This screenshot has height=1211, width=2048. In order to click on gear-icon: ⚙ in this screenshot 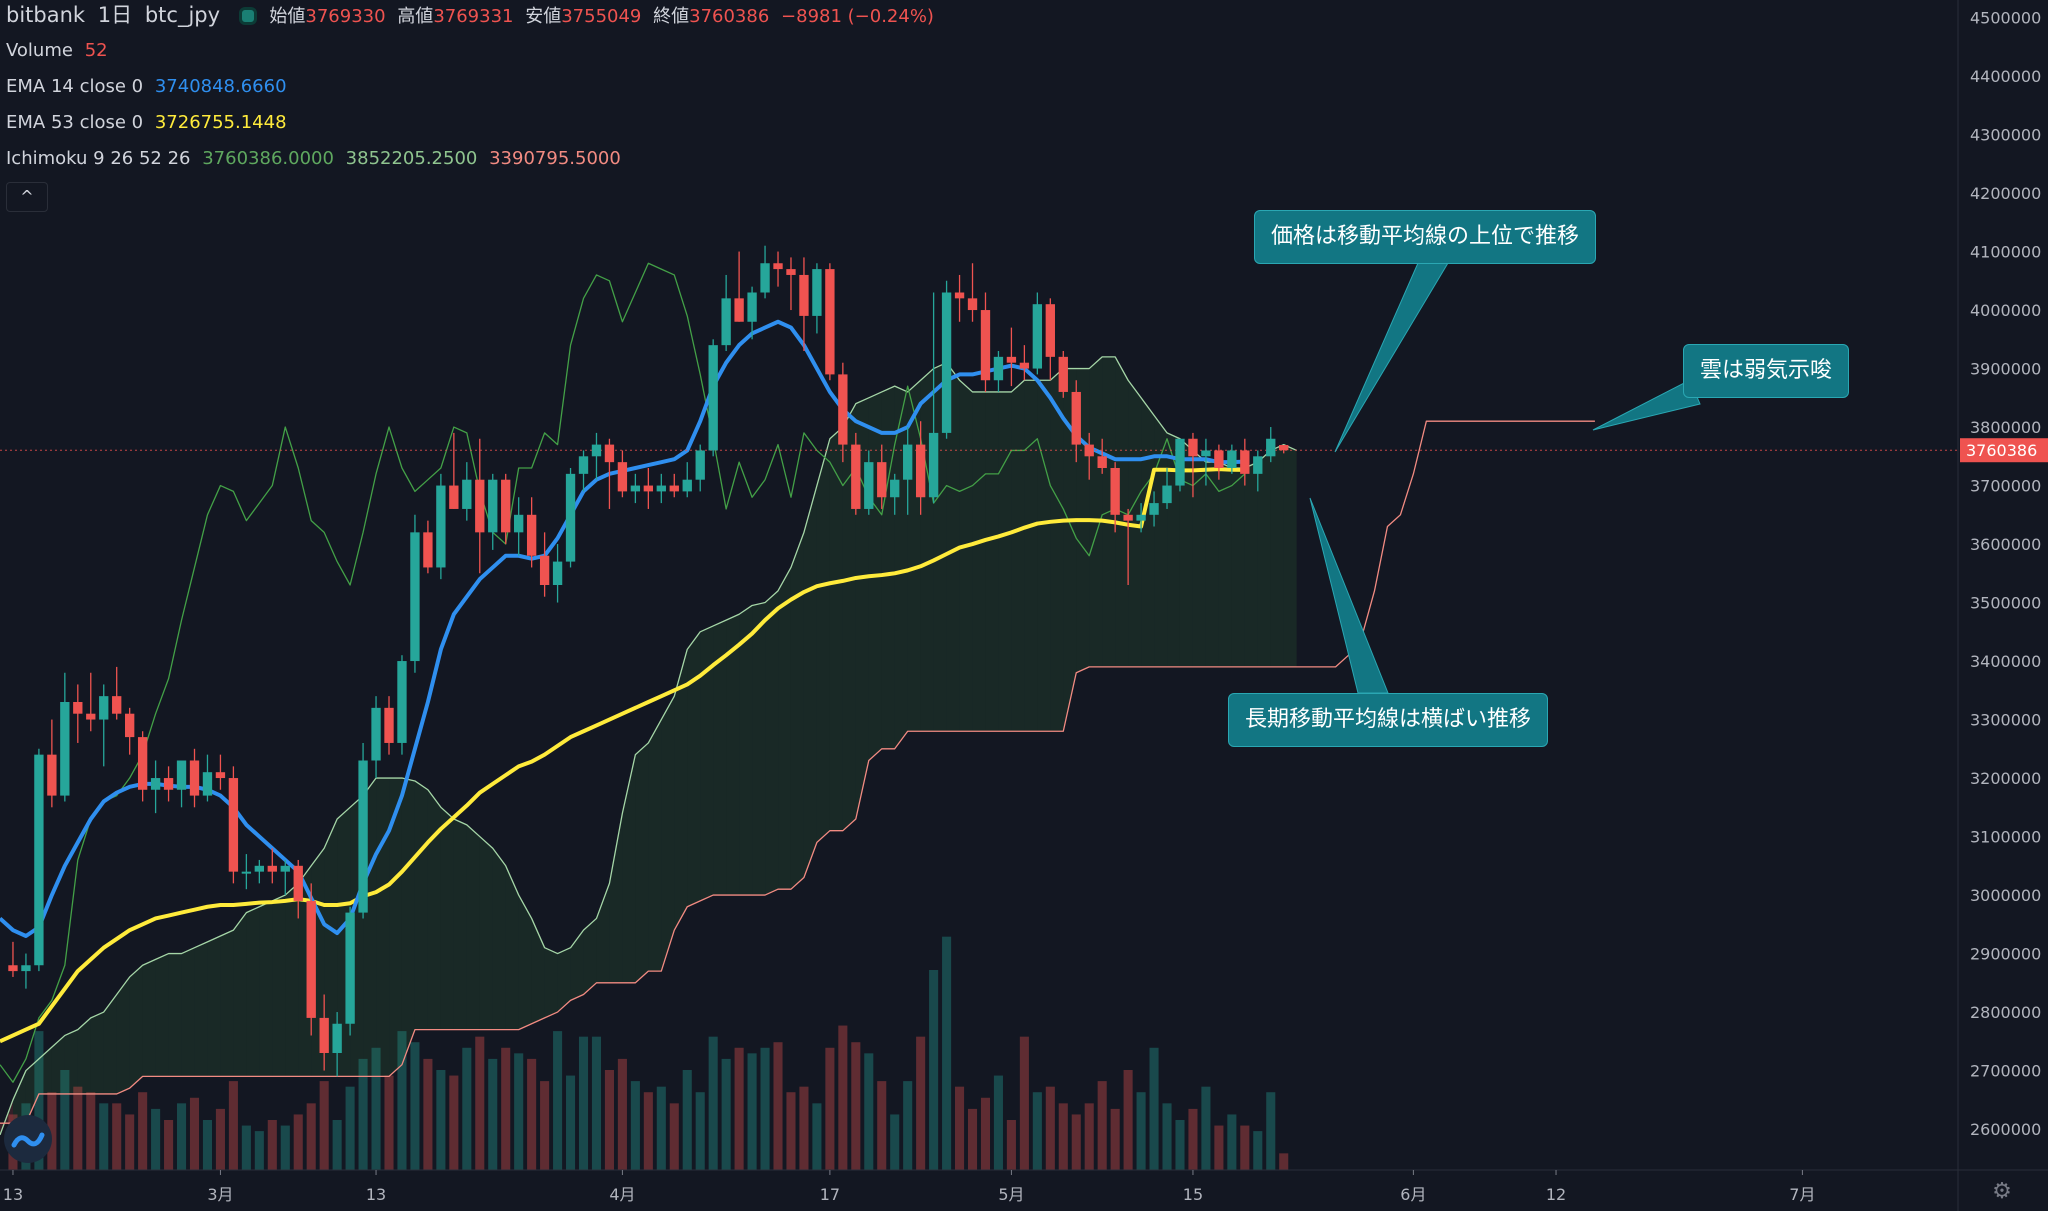, I will do `click(2002, 1191)`.